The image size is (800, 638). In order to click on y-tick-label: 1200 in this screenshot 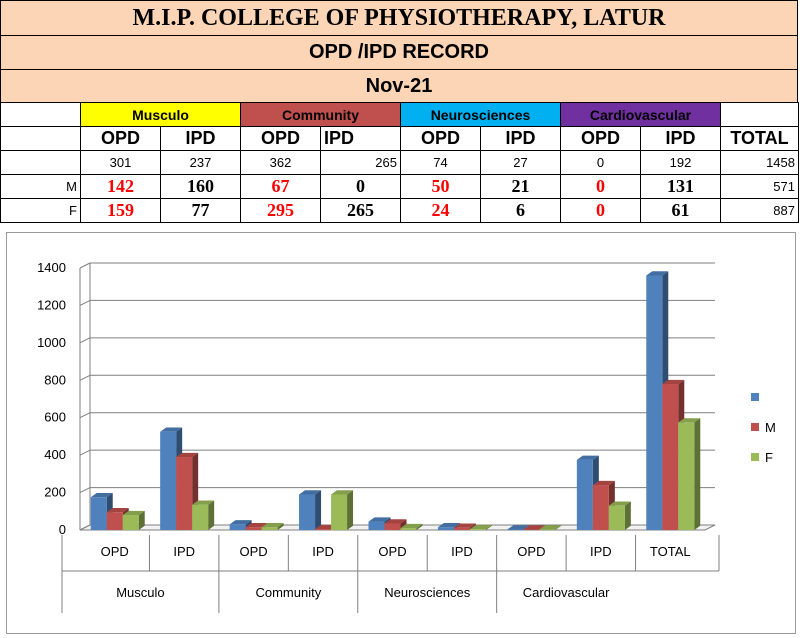, I will do `click(51, 304)`.